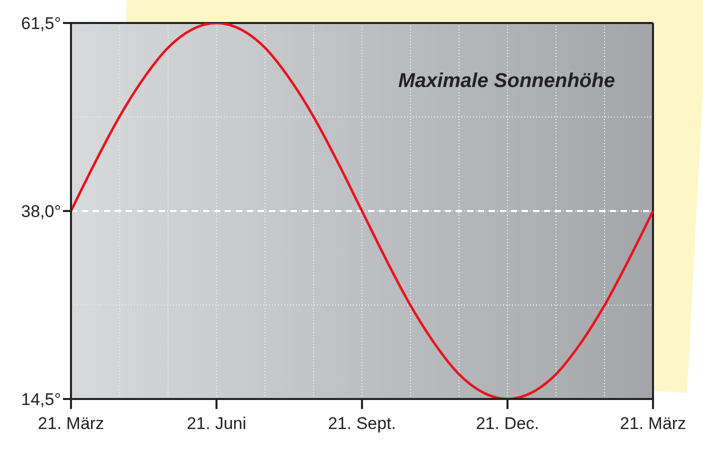 The image size is (703, 452). What do you see at coordinates (41, 211) in the screenshot?
I see `y-tick-label: 38,0°` at bounding box center [41, 211].